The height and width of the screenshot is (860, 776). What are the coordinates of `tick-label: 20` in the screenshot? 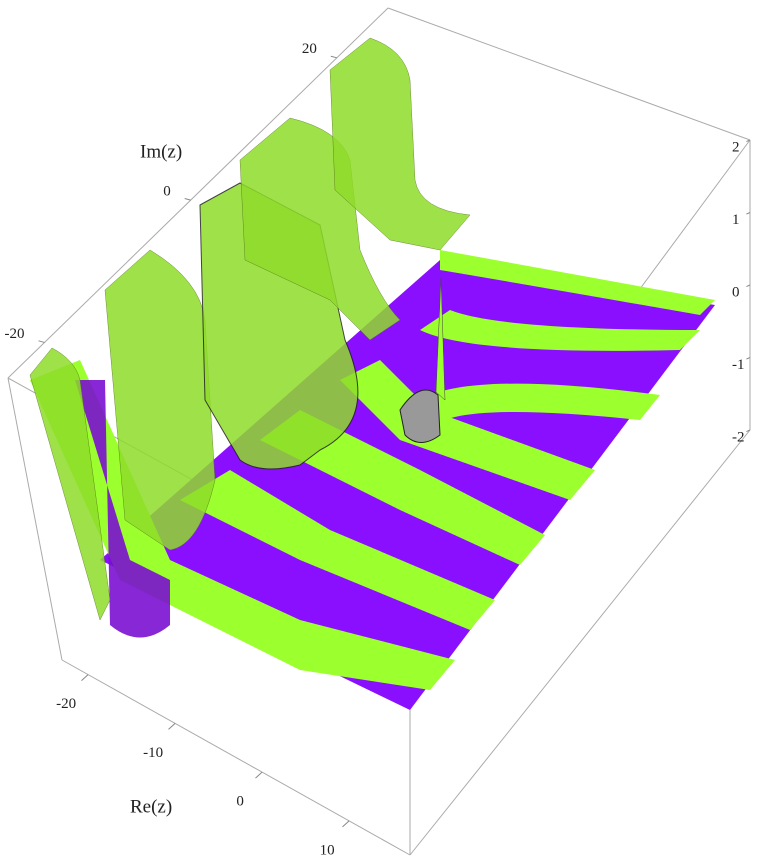 It's located at (309, 49).